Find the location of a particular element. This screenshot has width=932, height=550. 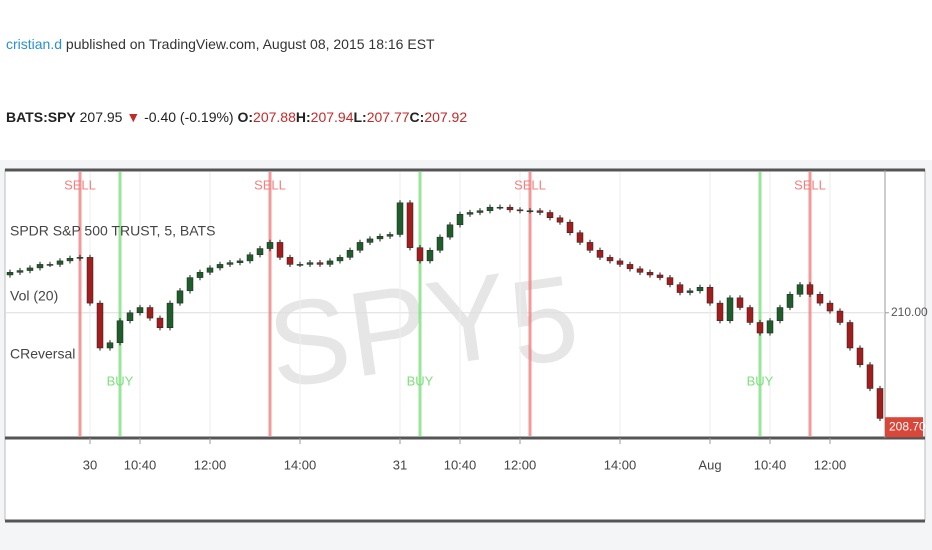

y-tick-label: 210.00 is located at coordinates (909, 312).